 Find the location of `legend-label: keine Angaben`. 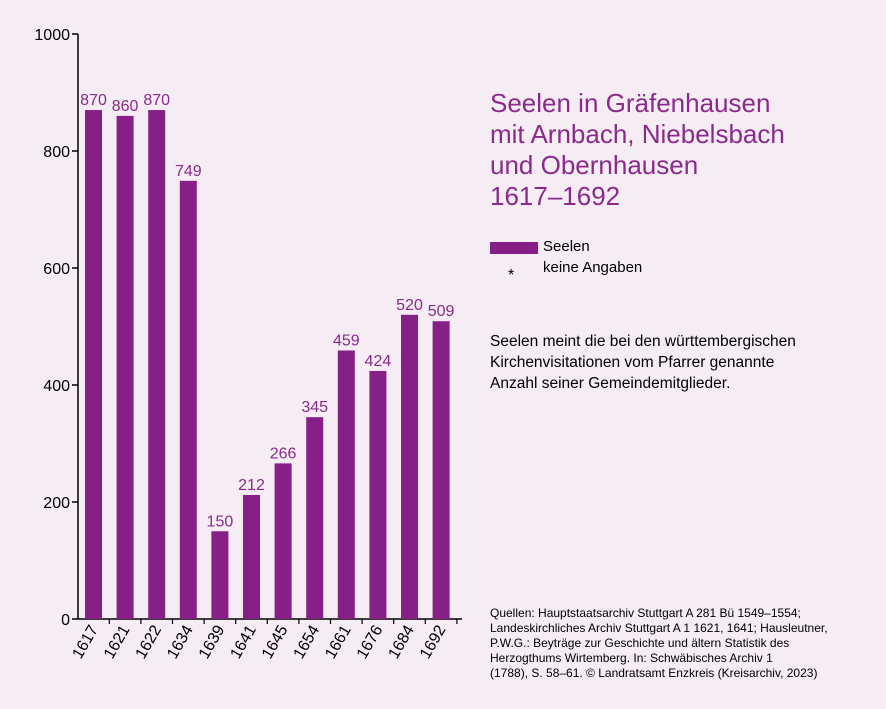

legend-label: keine Angaben is located at coordinates (593, 267).